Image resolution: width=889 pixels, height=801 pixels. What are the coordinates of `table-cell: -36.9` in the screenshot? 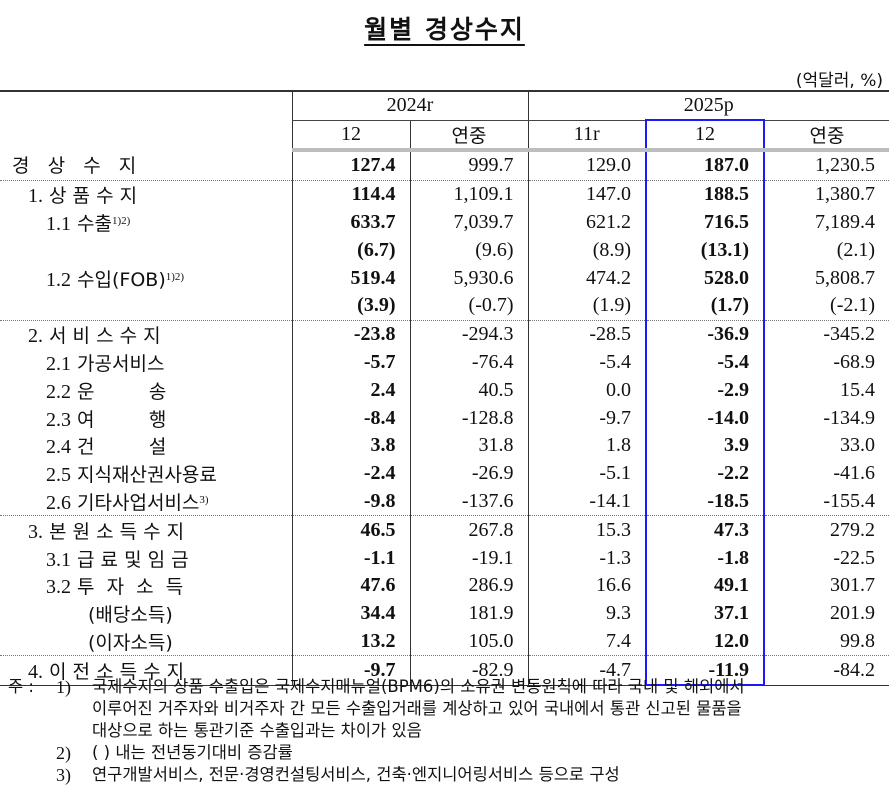 It's located at (705, 334).